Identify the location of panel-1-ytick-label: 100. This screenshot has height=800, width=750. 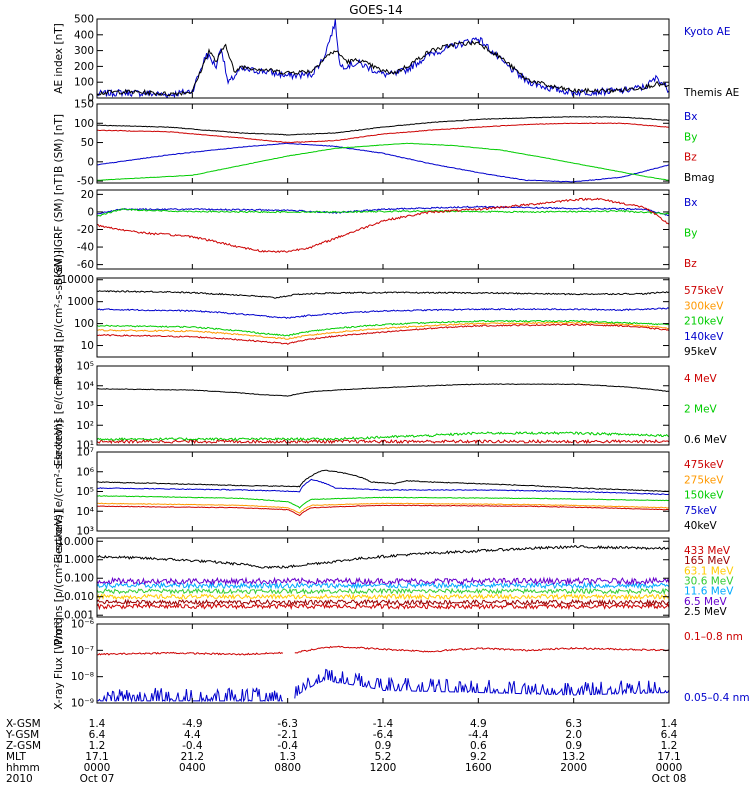
(84, 83).